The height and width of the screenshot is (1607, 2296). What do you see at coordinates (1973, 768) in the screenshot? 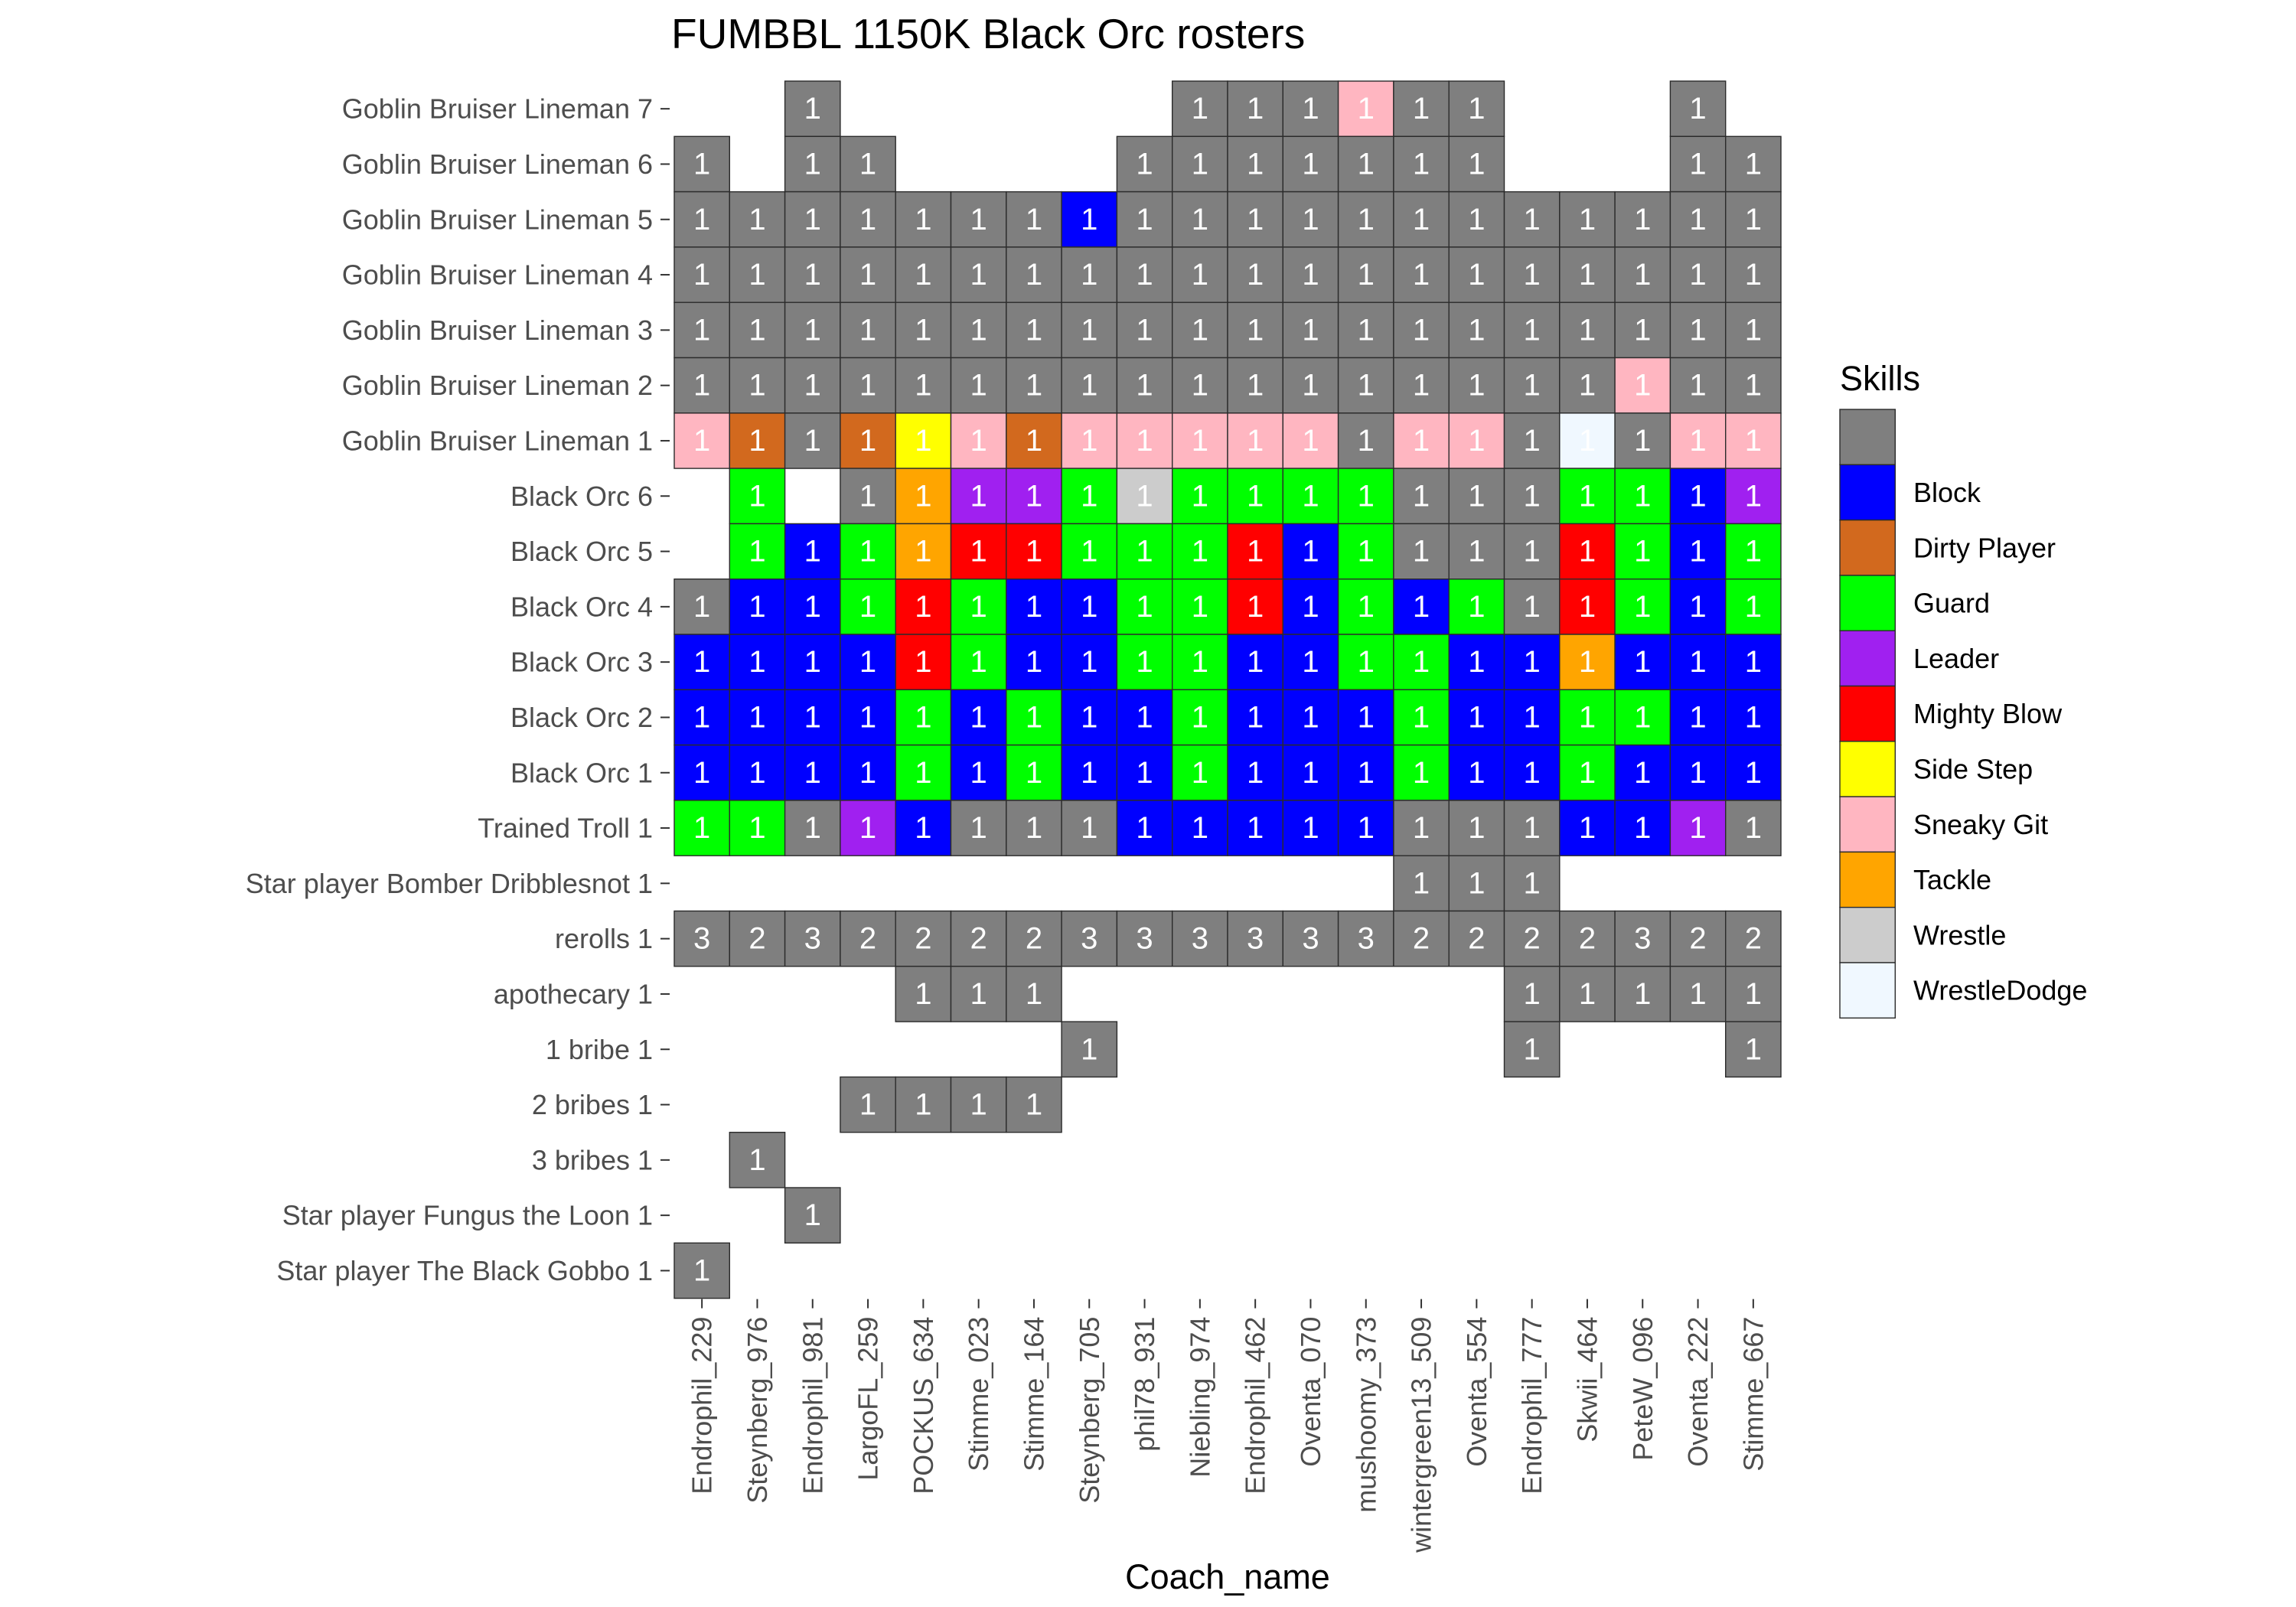
I see `legend-label: Side Step` at bounding box center [1973, 768].